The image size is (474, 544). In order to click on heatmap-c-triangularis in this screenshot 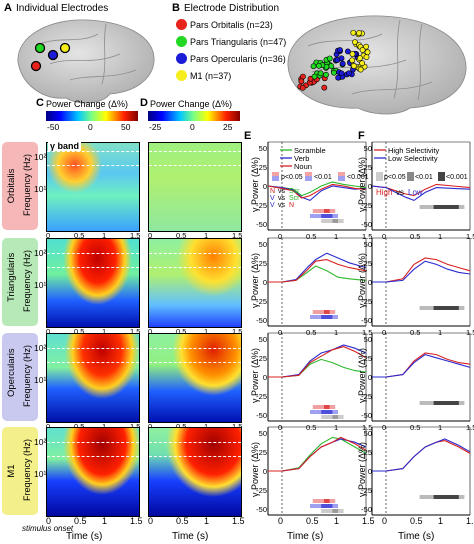, I will do `click(93, 283)`.